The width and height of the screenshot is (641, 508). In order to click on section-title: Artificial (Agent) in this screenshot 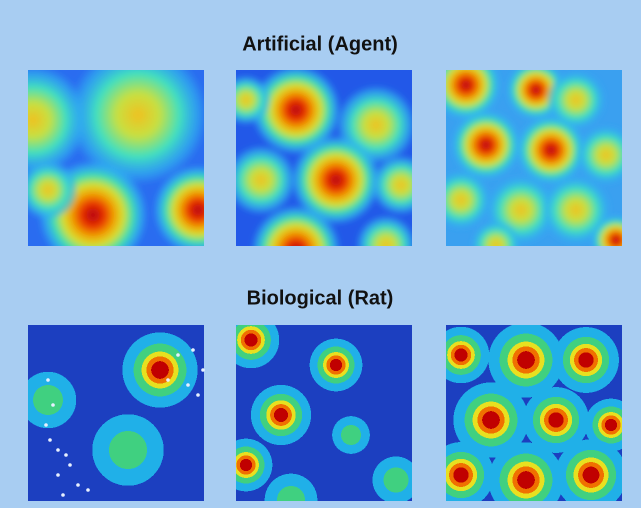, I will do `click(320, 44)`.